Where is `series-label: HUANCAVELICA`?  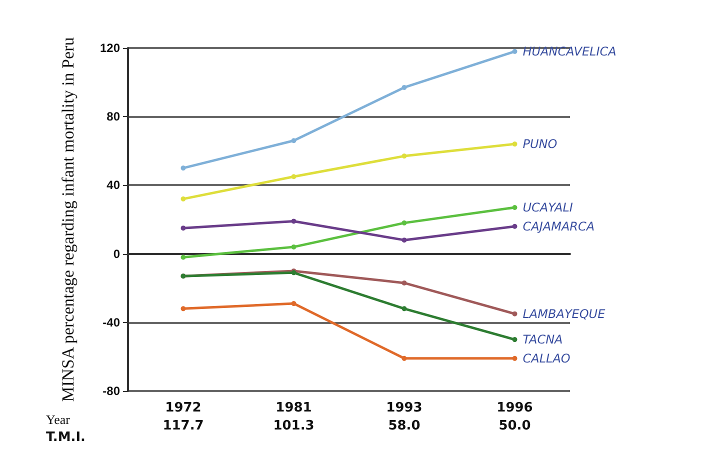
series-label: HUANCAVELICA is located at coordinates (569, 51).